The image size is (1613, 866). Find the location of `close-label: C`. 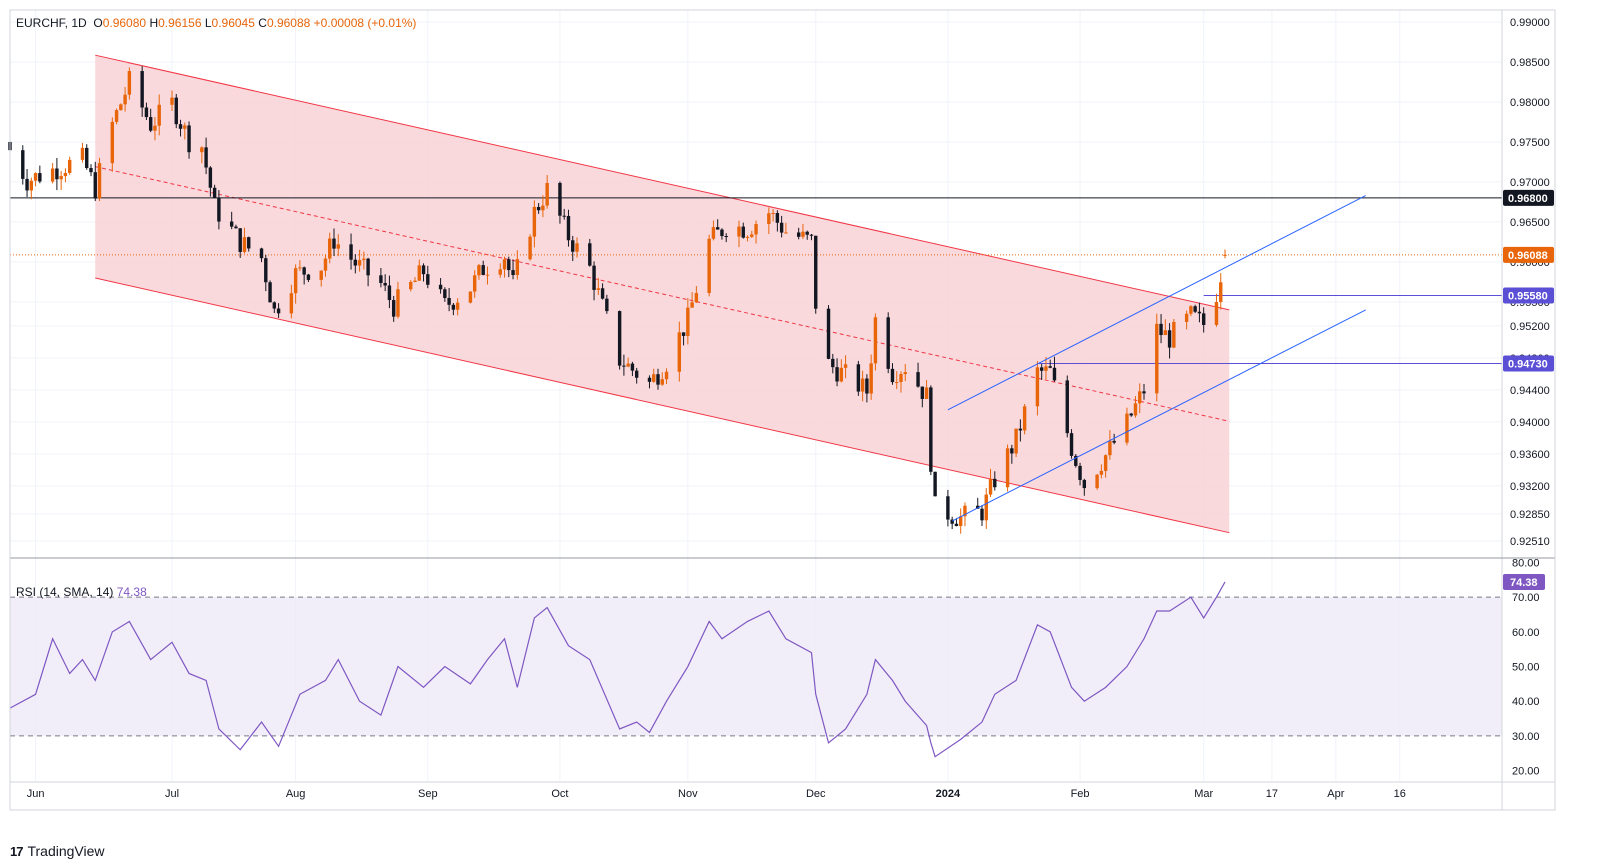

close-label: C is located at coordinates (262, 23).